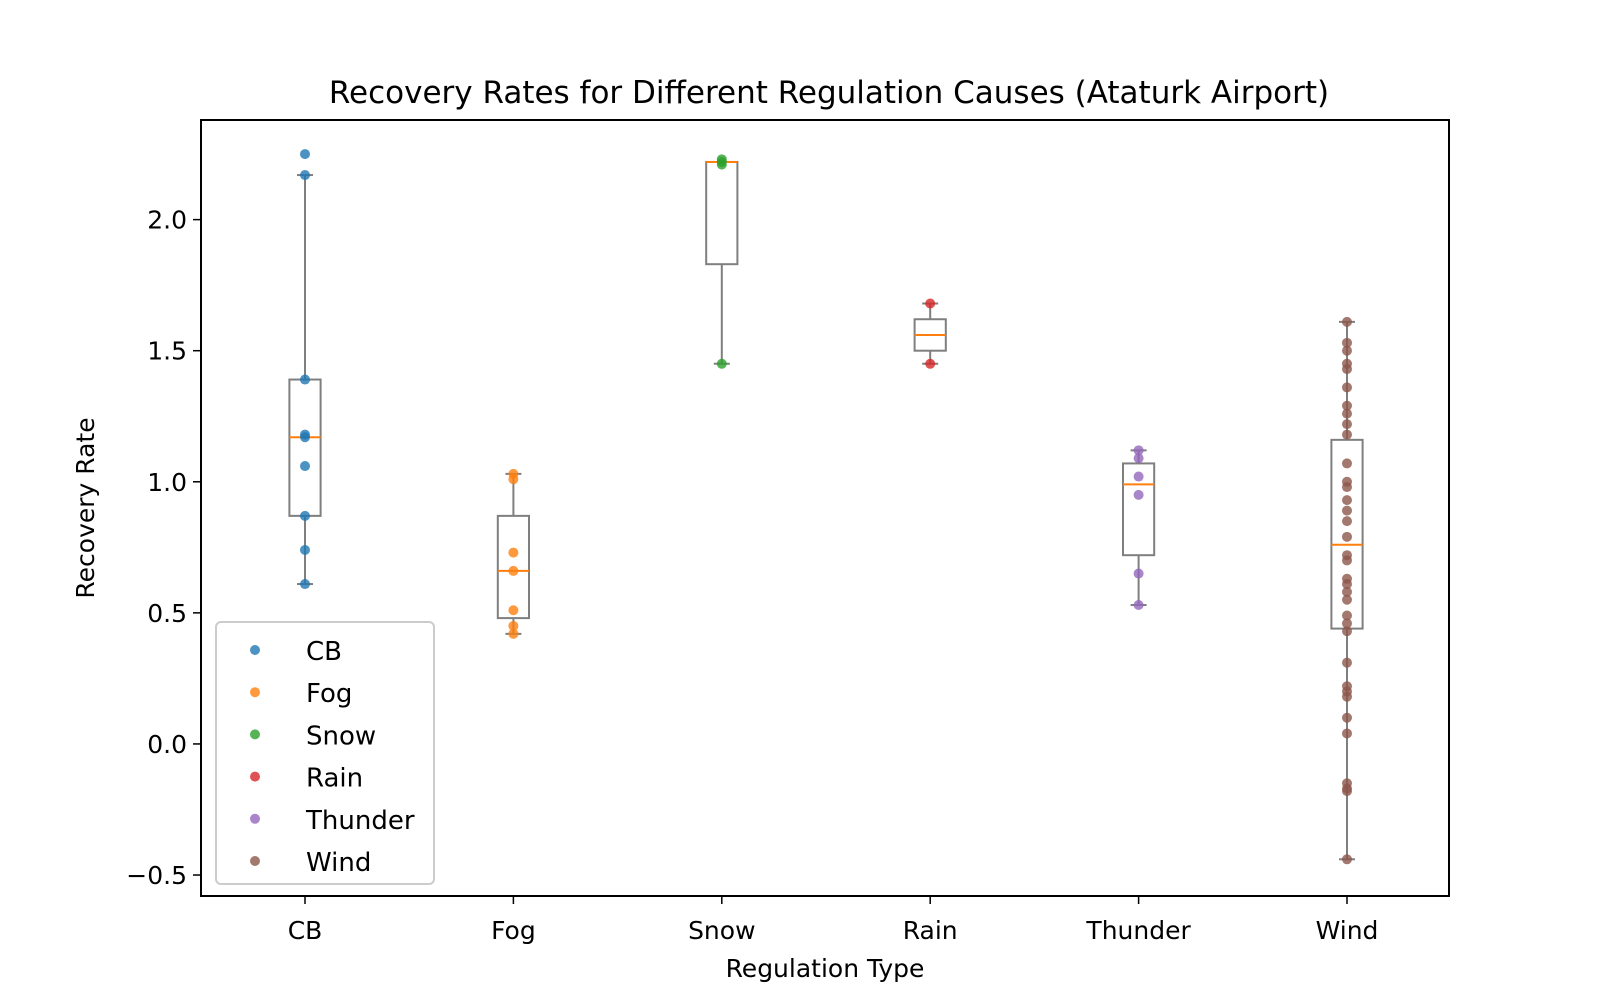 Image resolution: width=1600 pixels, height=1000 pixels. I want to click on x-tick-label: Fog, so click(513, 930).